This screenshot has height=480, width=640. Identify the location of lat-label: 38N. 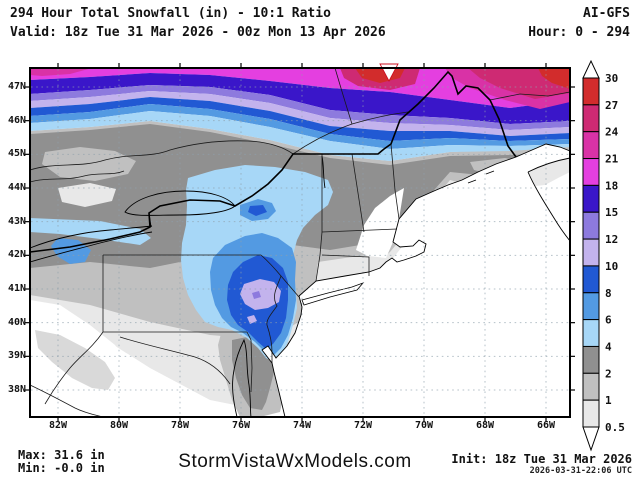
(16, 389).